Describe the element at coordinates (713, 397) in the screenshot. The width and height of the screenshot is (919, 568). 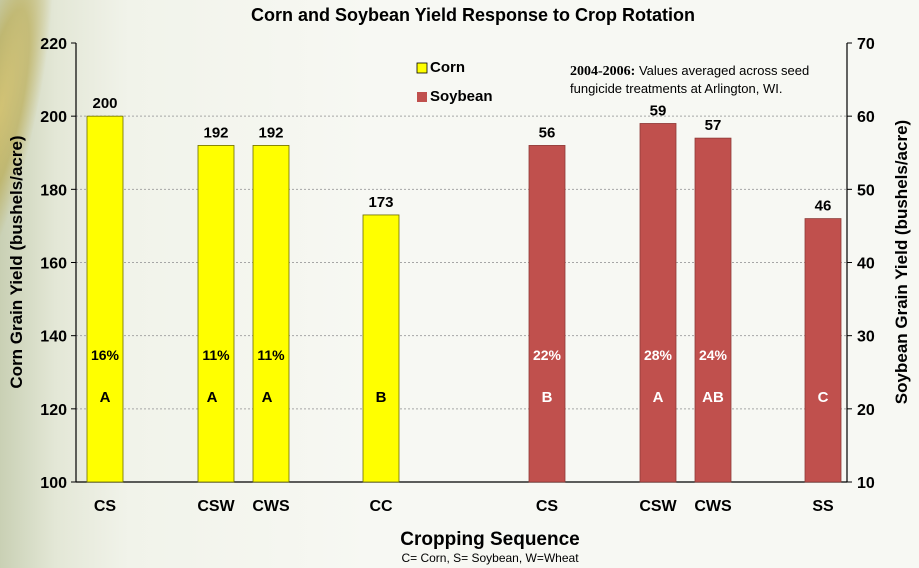
I see `significance-letter: AB` at that location.